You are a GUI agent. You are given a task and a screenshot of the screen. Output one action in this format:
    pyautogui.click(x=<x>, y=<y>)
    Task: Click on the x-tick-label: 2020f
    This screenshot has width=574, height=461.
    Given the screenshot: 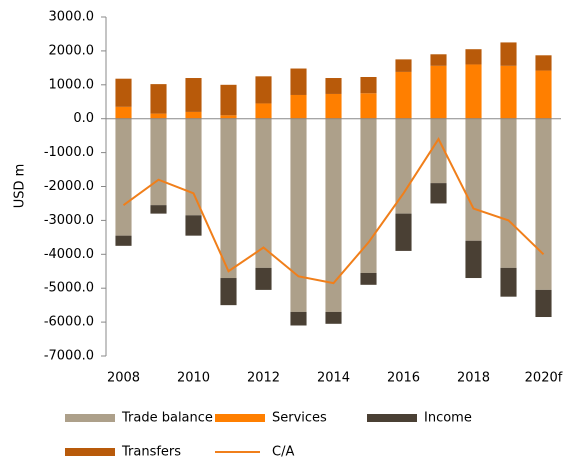 What is the action you would take?
    pyautogui.click(x=544, y=378)
    